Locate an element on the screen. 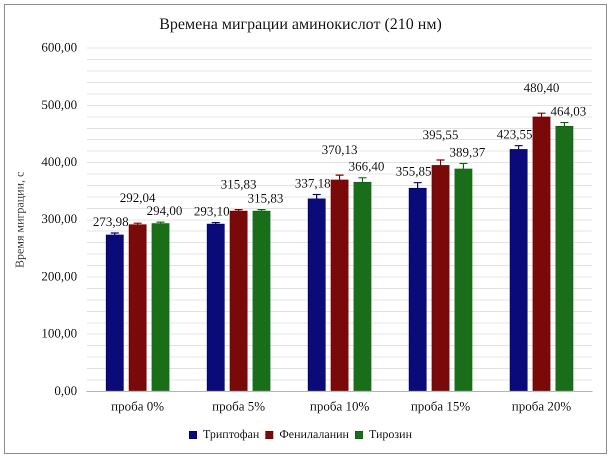  x-tick-label: проба 20% is located at coordinates (542, 406).